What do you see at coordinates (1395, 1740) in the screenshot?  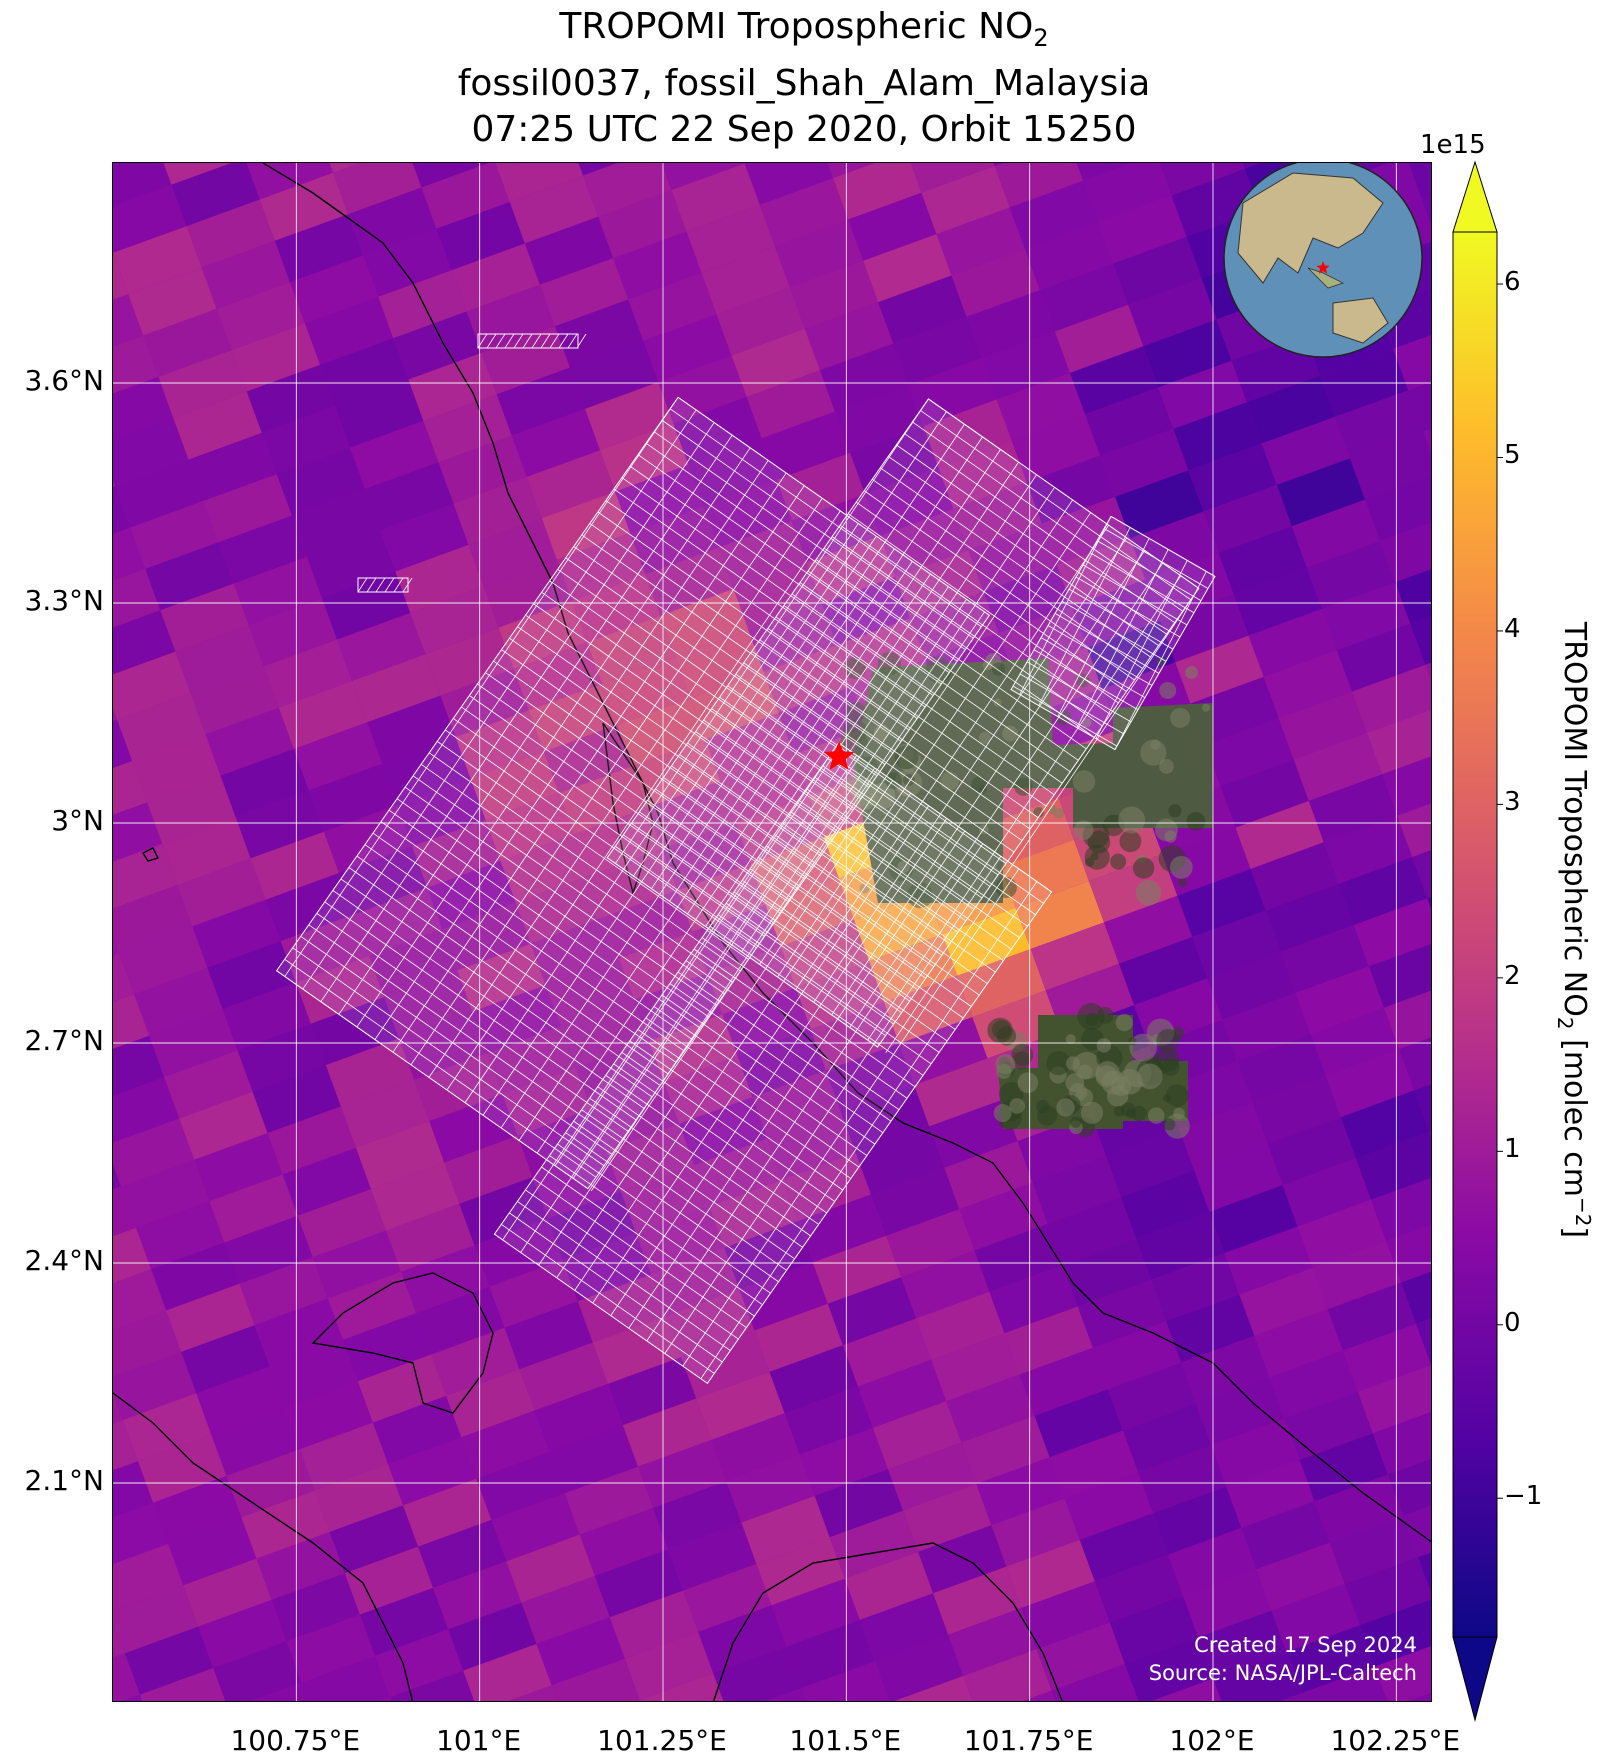 I see `lon-tick-label: 102.25°E` at bounding box center [1395, 1740].